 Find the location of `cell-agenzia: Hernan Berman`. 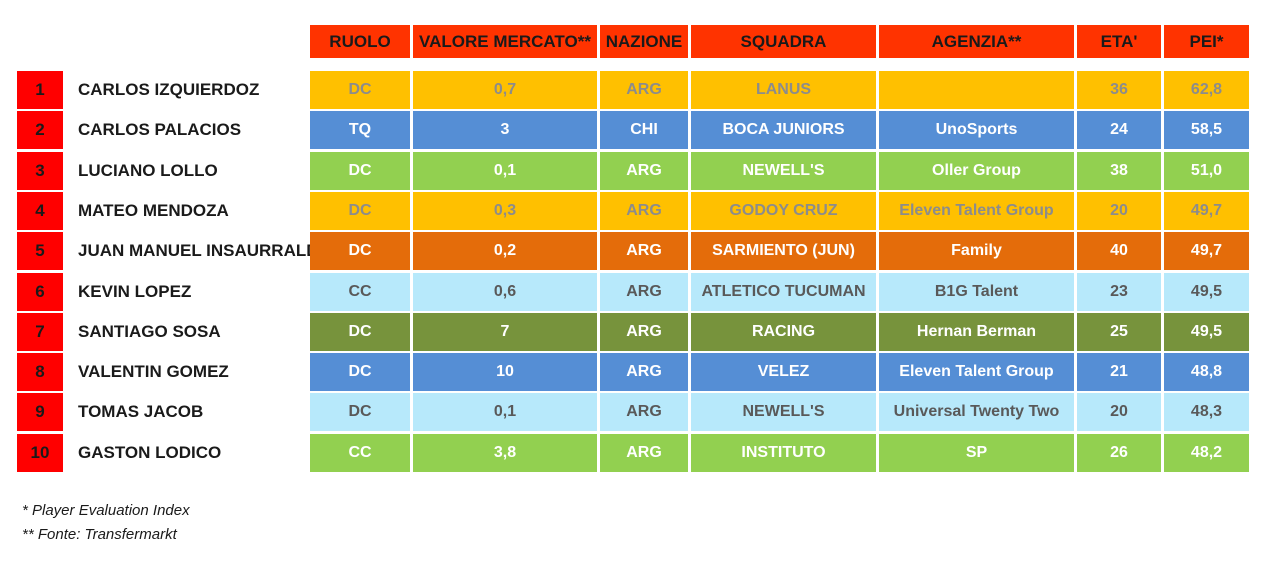

cell-agenzia: Hernan Berman is located at coordinates (976, 332).